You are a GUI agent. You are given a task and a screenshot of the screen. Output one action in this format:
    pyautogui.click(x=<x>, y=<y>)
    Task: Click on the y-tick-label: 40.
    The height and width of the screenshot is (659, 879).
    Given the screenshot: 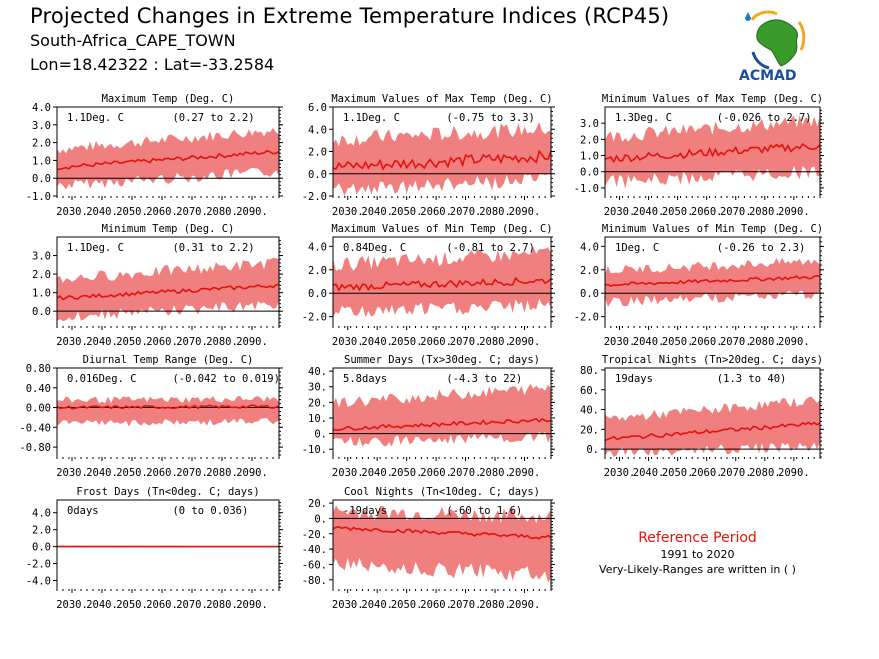 What is the action you would take?
    pyautogui.click(x=317, y=372)
    